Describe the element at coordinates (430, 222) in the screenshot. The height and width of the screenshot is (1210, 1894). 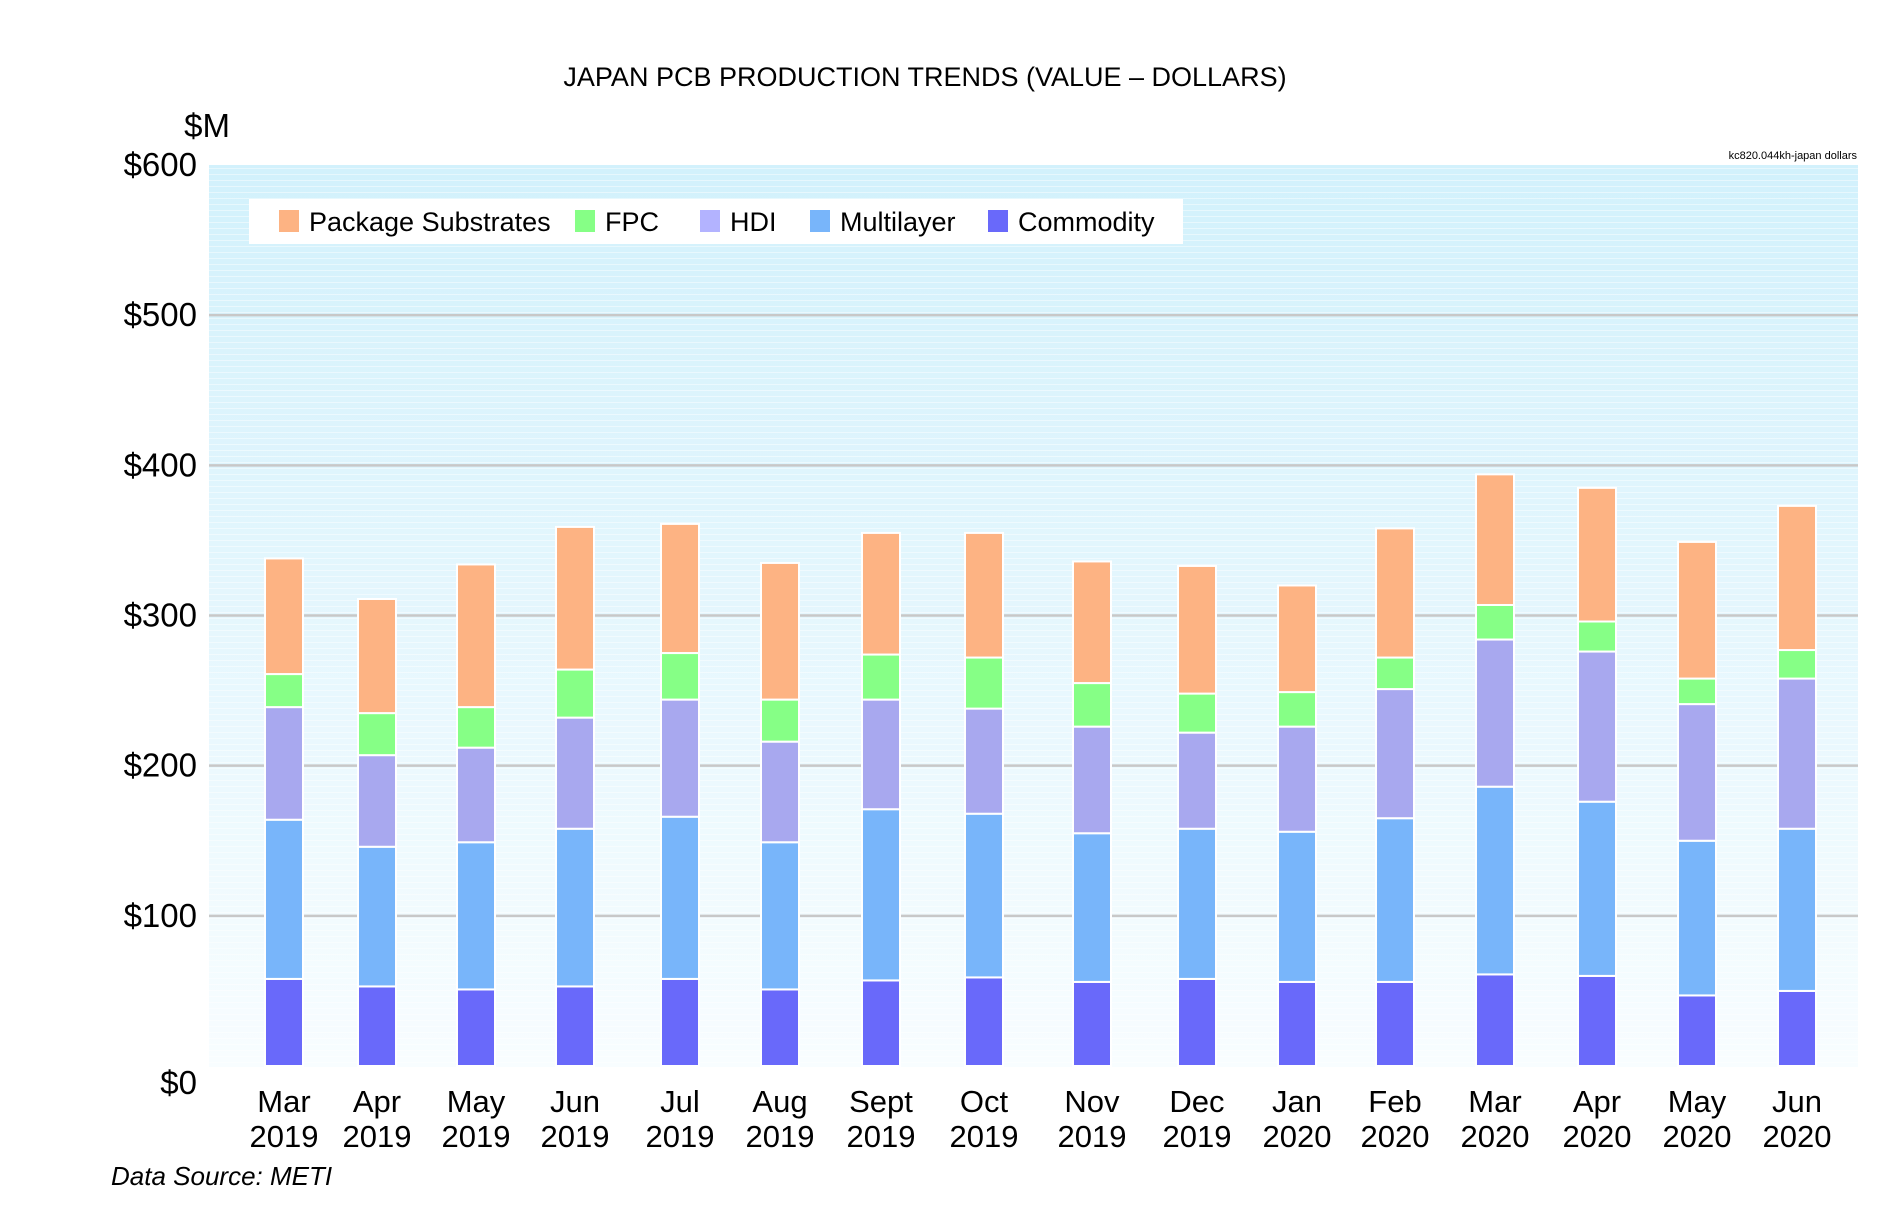
I see `legend-label: Package Substrates` at that location.